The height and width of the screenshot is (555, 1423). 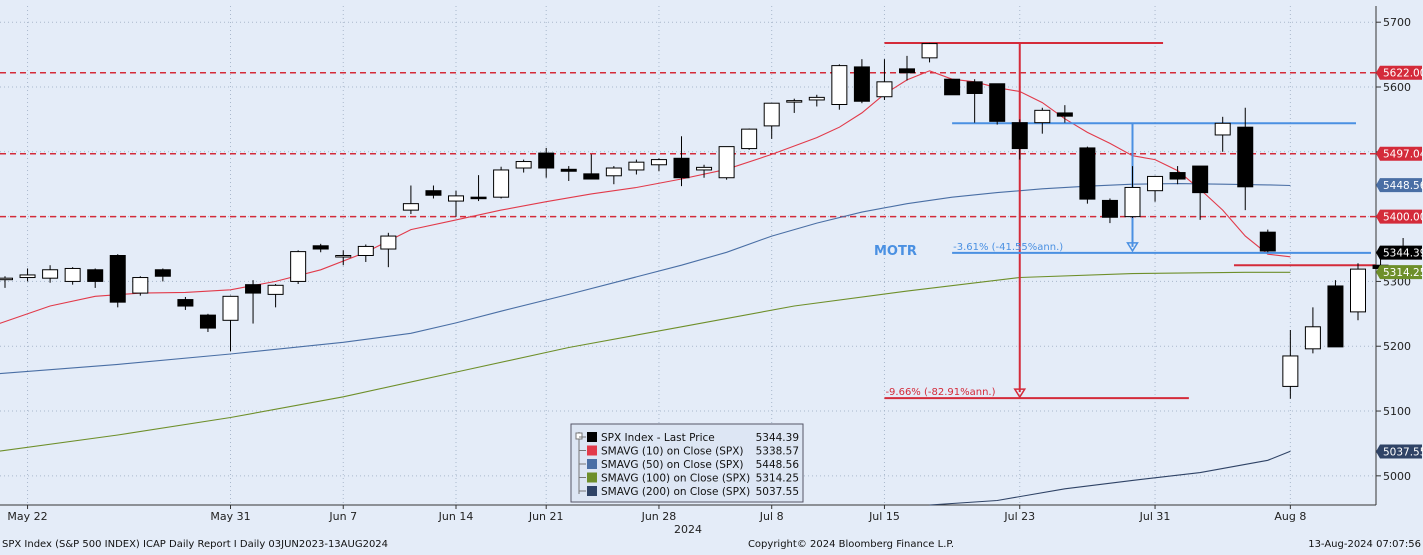 I want to click on y-tick-label: 5200, so click(x=1397, y=346).